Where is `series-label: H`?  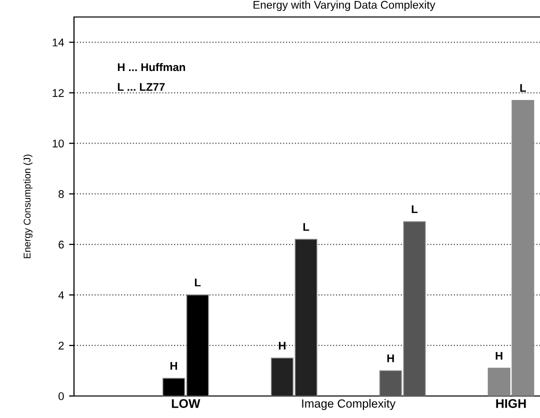
series-label: H is located at coordinates (282, 346).